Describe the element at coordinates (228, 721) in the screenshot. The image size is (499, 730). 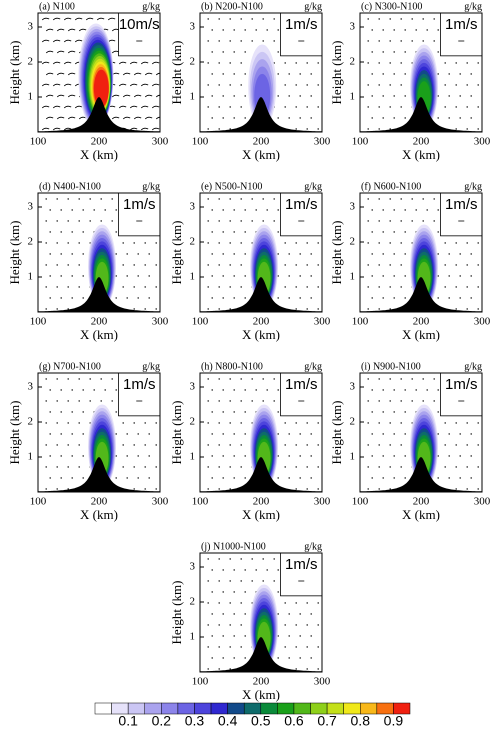
I see `colorbar-tick-label: 0.4` at that location.